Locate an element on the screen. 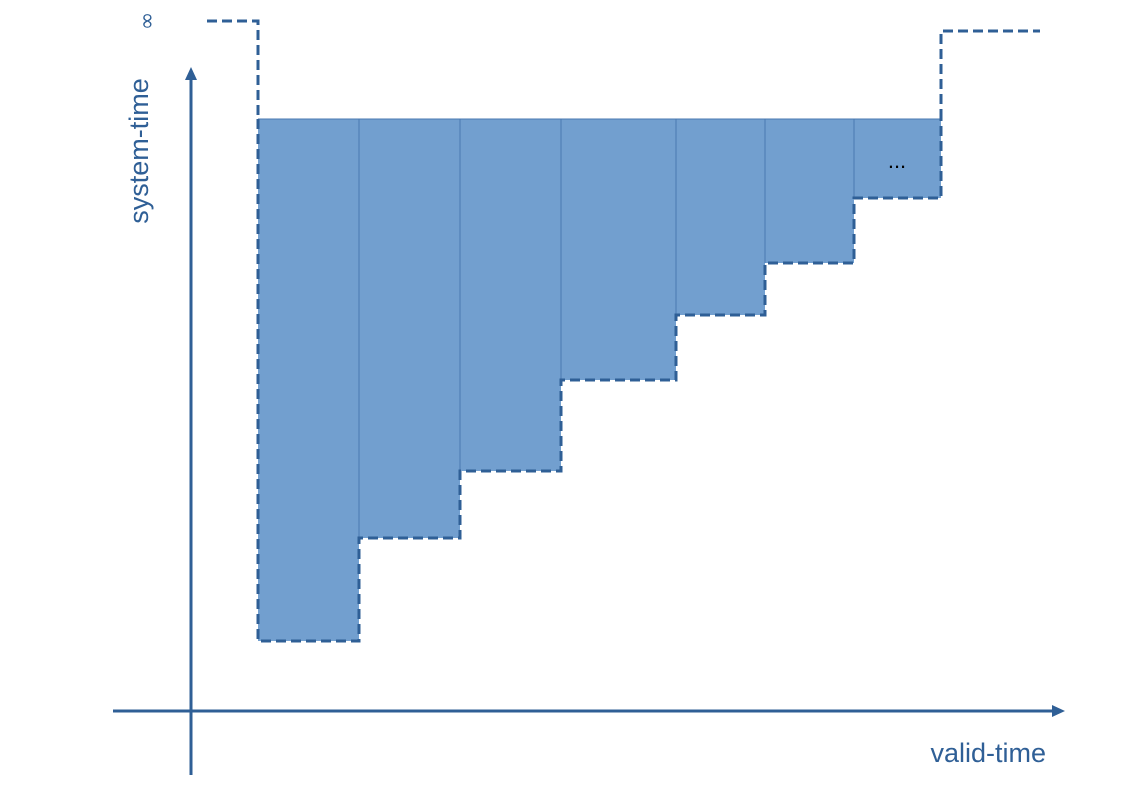 This screenshot has height=794, width=1123. x-axis-label: valid-time is located at coordinates (988, 753).